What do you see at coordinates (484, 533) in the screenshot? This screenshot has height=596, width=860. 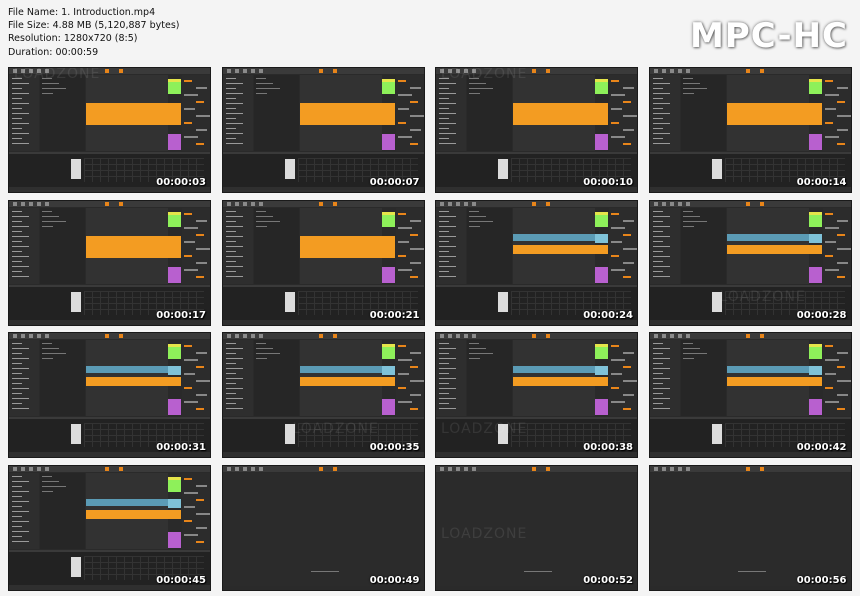 I see `watermark-text: LOADZONE` at bounding box center [484, 533].